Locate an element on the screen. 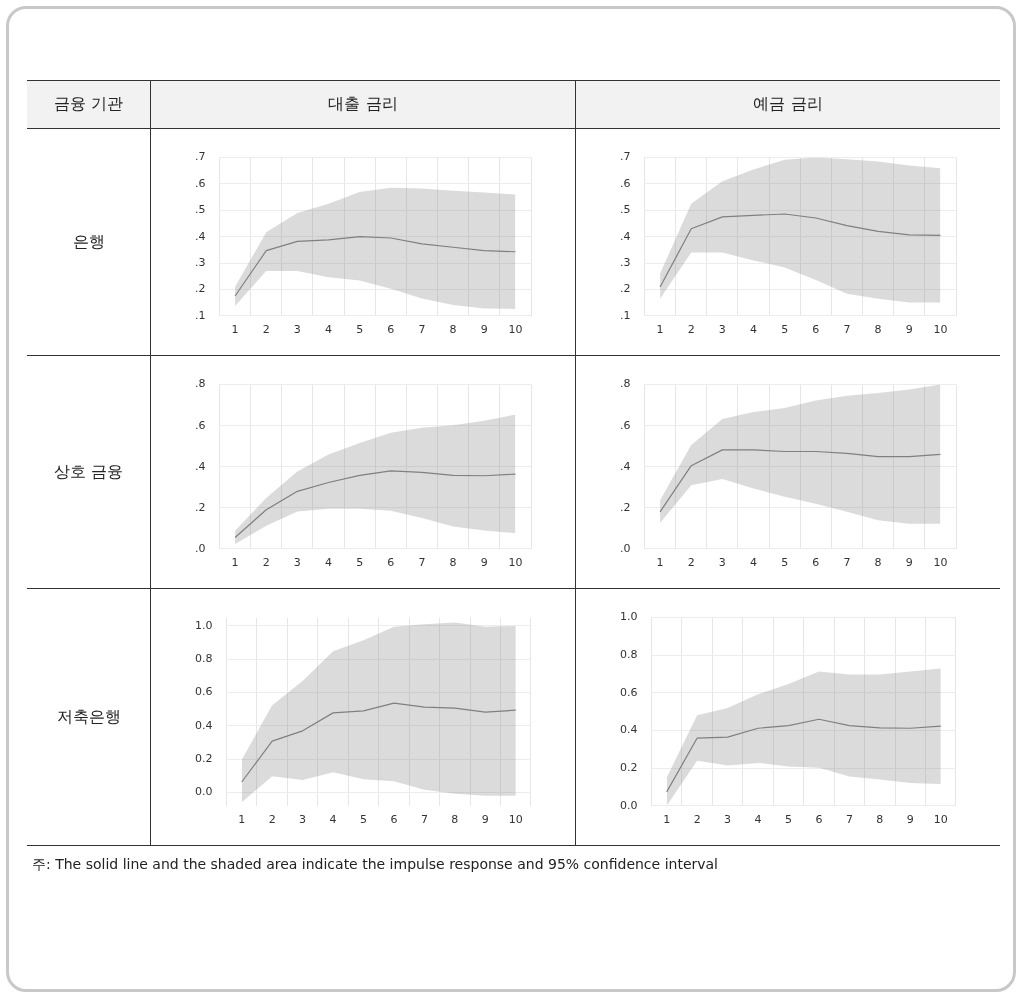 The height and width of the screenshot is (1004, 1025). chart-title: 대출 금리 is located at coordinates (363, 104).